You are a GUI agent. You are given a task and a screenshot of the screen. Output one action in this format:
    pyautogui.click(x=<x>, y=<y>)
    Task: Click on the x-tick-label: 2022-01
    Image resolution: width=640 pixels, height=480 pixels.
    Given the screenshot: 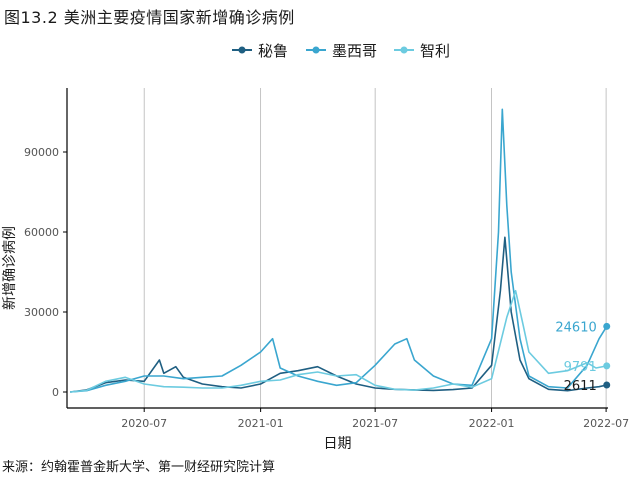 What is the action you would take?
    pyautogui.click(x=492, y=423)
    